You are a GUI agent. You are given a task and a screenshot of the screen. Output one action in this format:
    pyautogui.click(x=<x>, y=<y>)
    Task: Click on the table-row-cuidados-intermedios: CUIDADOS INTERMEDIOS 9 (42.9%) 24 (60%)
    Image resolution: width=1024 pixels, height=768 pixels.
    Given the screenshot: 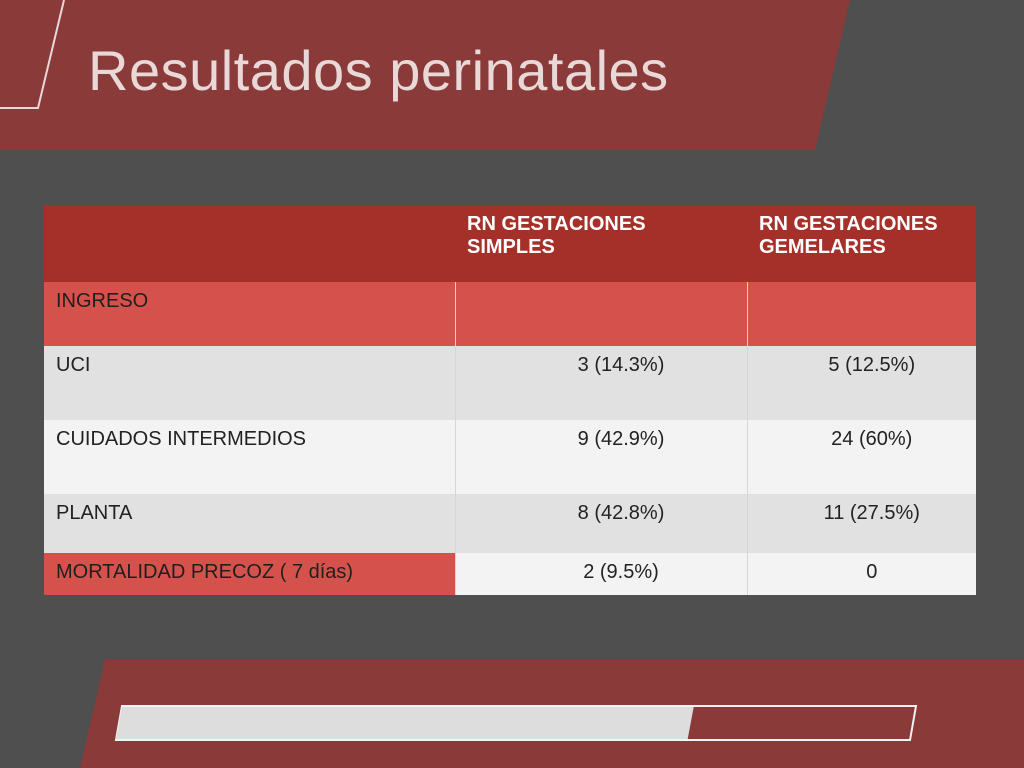 What is the action you would take?
    pyautogui.click(x=510, y=457)
    